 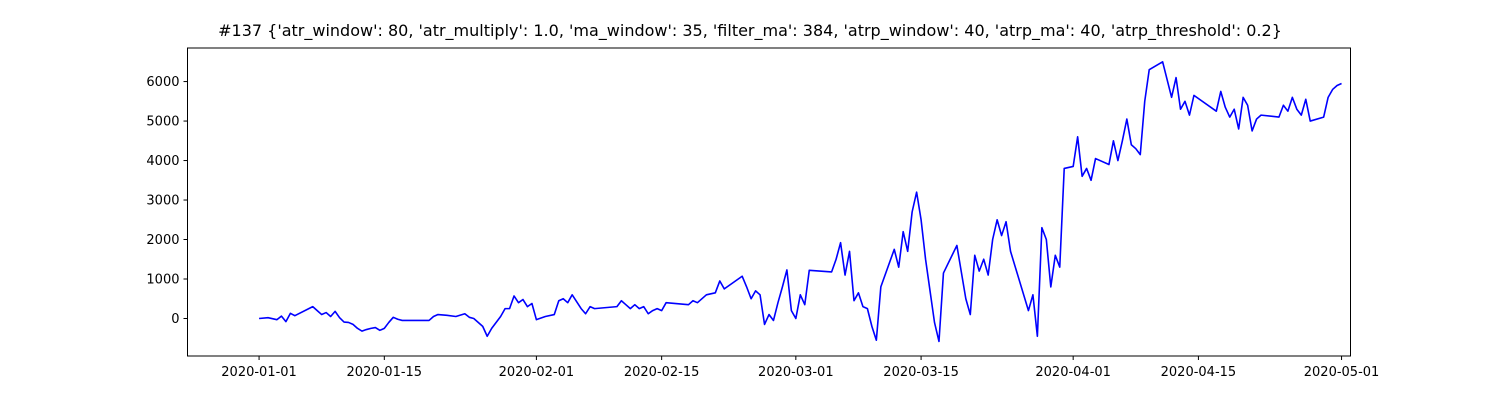 I want to click on y-tick-label: 2000, so click(x=162, y=240).